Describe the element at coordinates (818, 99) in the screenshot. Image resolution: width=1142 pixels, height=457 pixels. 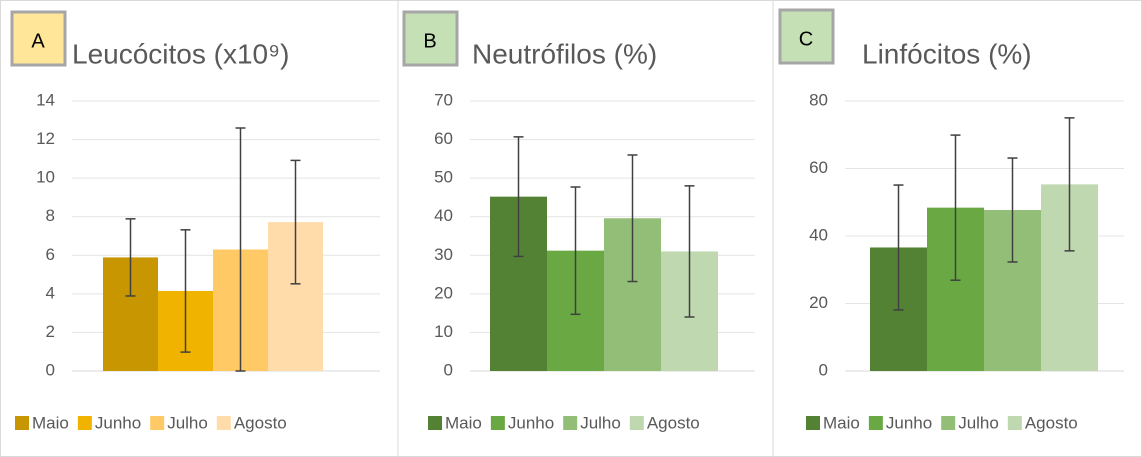
I see `y-tick-label: 80` at that location.